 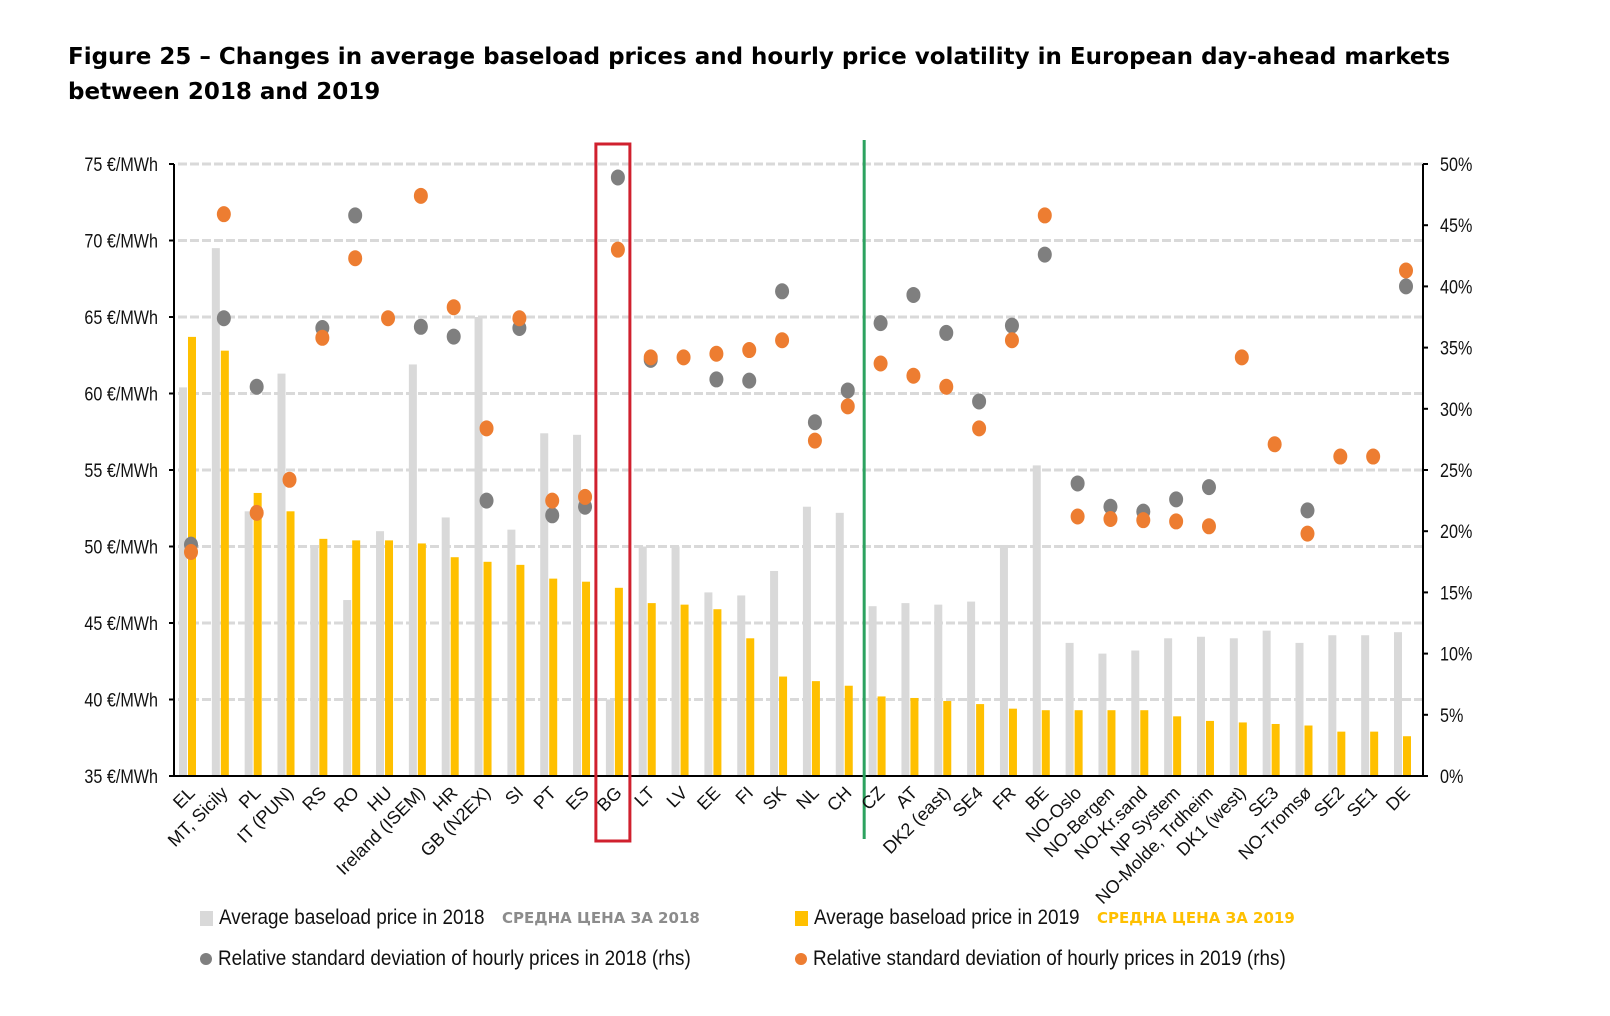 I want to click on x-tick-label: SI, so click(x=514, y=796).